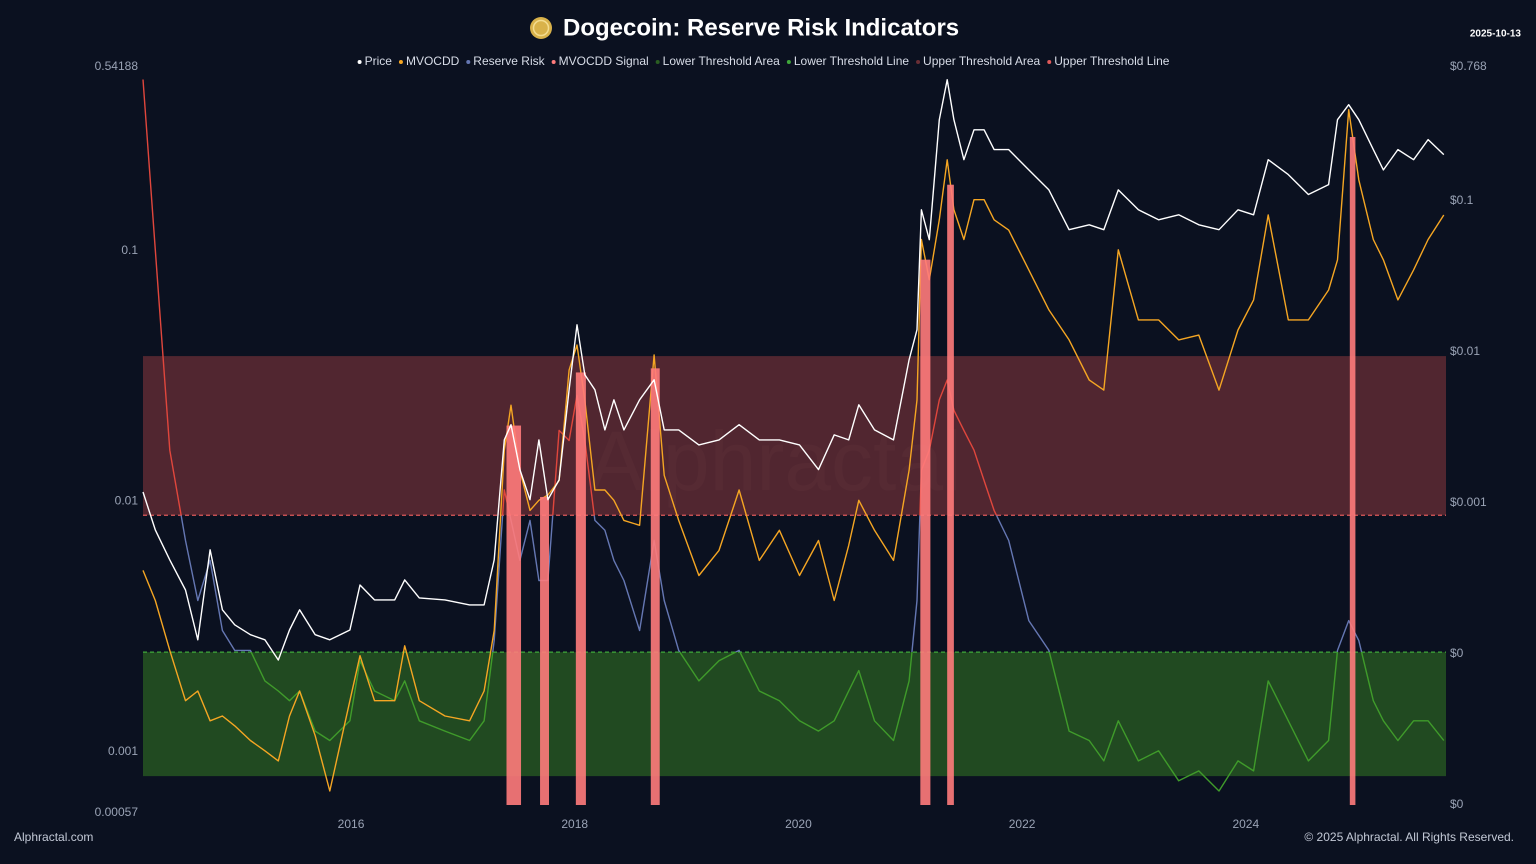 This screenshot has width=1536, height=864. I want to click on date-label: 2025-10-13, so click(1496, 34).